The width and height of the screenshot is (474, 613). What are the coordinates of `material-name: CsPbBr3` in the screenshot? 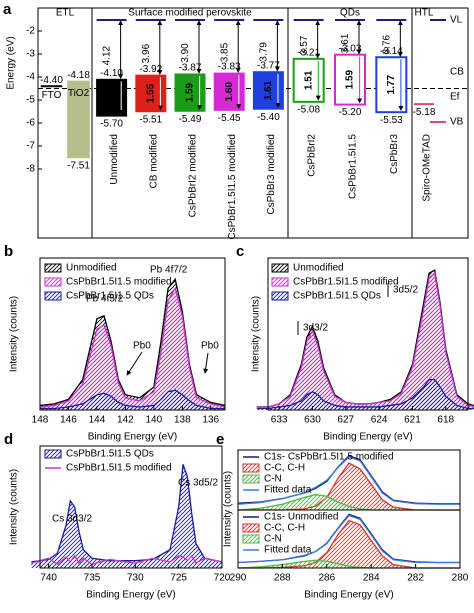 It's located at (394, 154).